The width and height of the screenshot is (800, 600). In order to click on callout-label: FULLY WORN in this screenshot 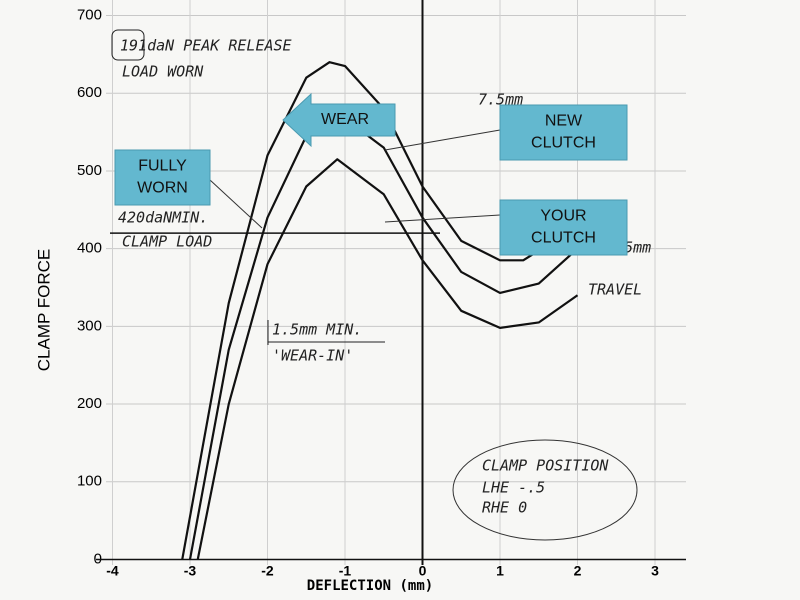, I will do `click(162, 177)`.